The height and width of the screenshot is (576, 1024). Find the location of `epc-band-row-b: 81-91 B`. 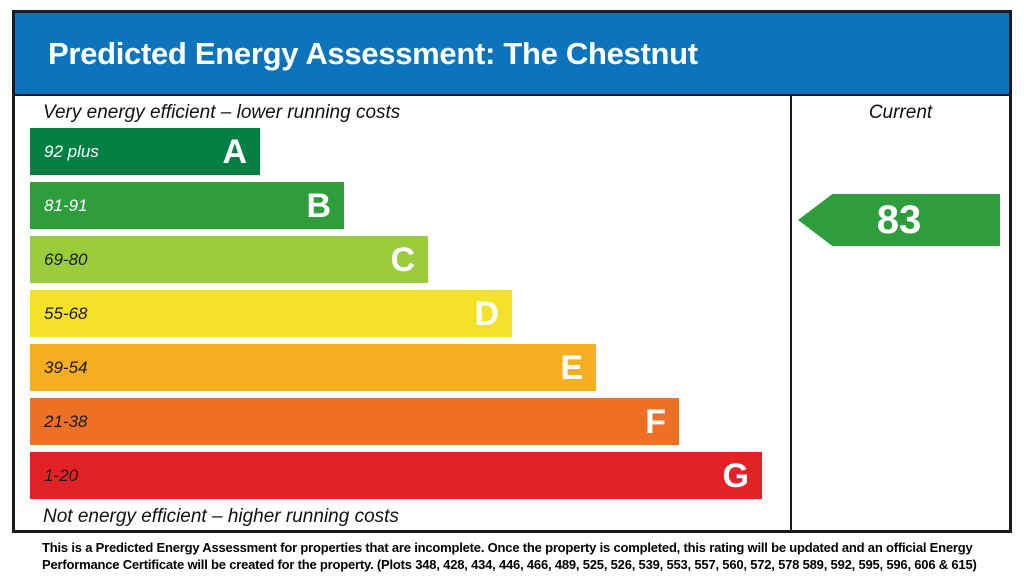

epc-band-row-b: 81-91 B is located at coordinates (410, 205).